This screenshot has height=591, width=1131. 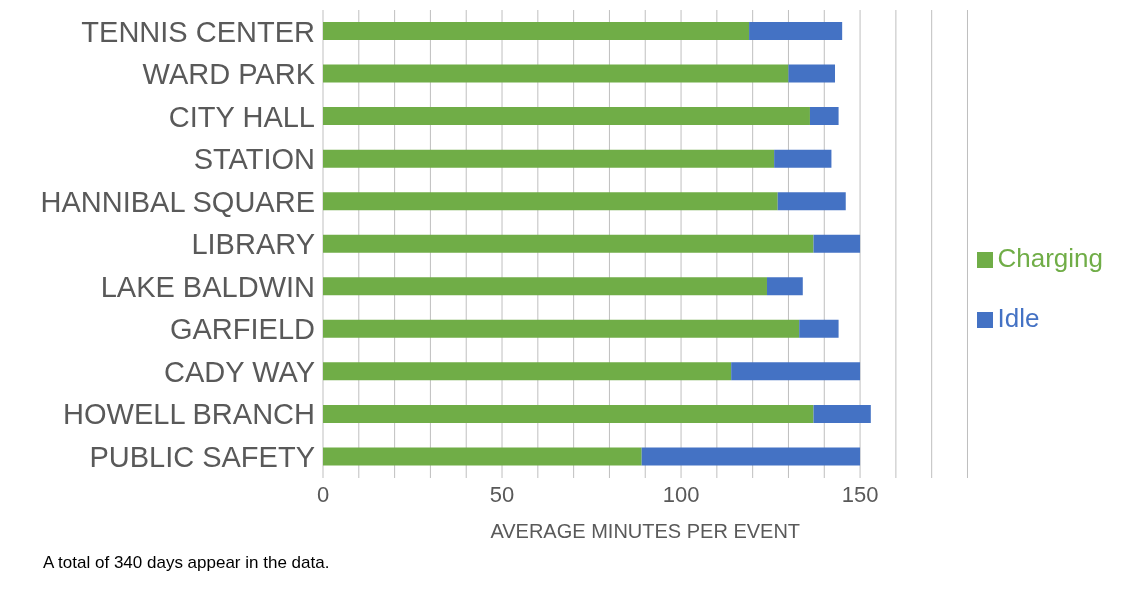 What do you see at coordinates (207, 286) in the screenshot?
I see `y-tick-label: LAKE BALDWIN` at bounding box center [207, 286].